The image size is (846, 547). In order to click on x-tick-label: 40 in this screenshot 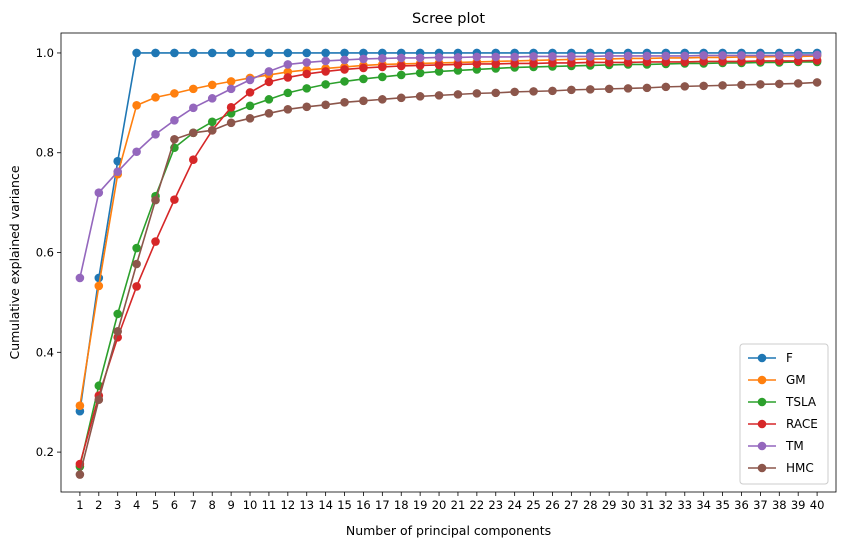, I will do `click(817, 505)`.